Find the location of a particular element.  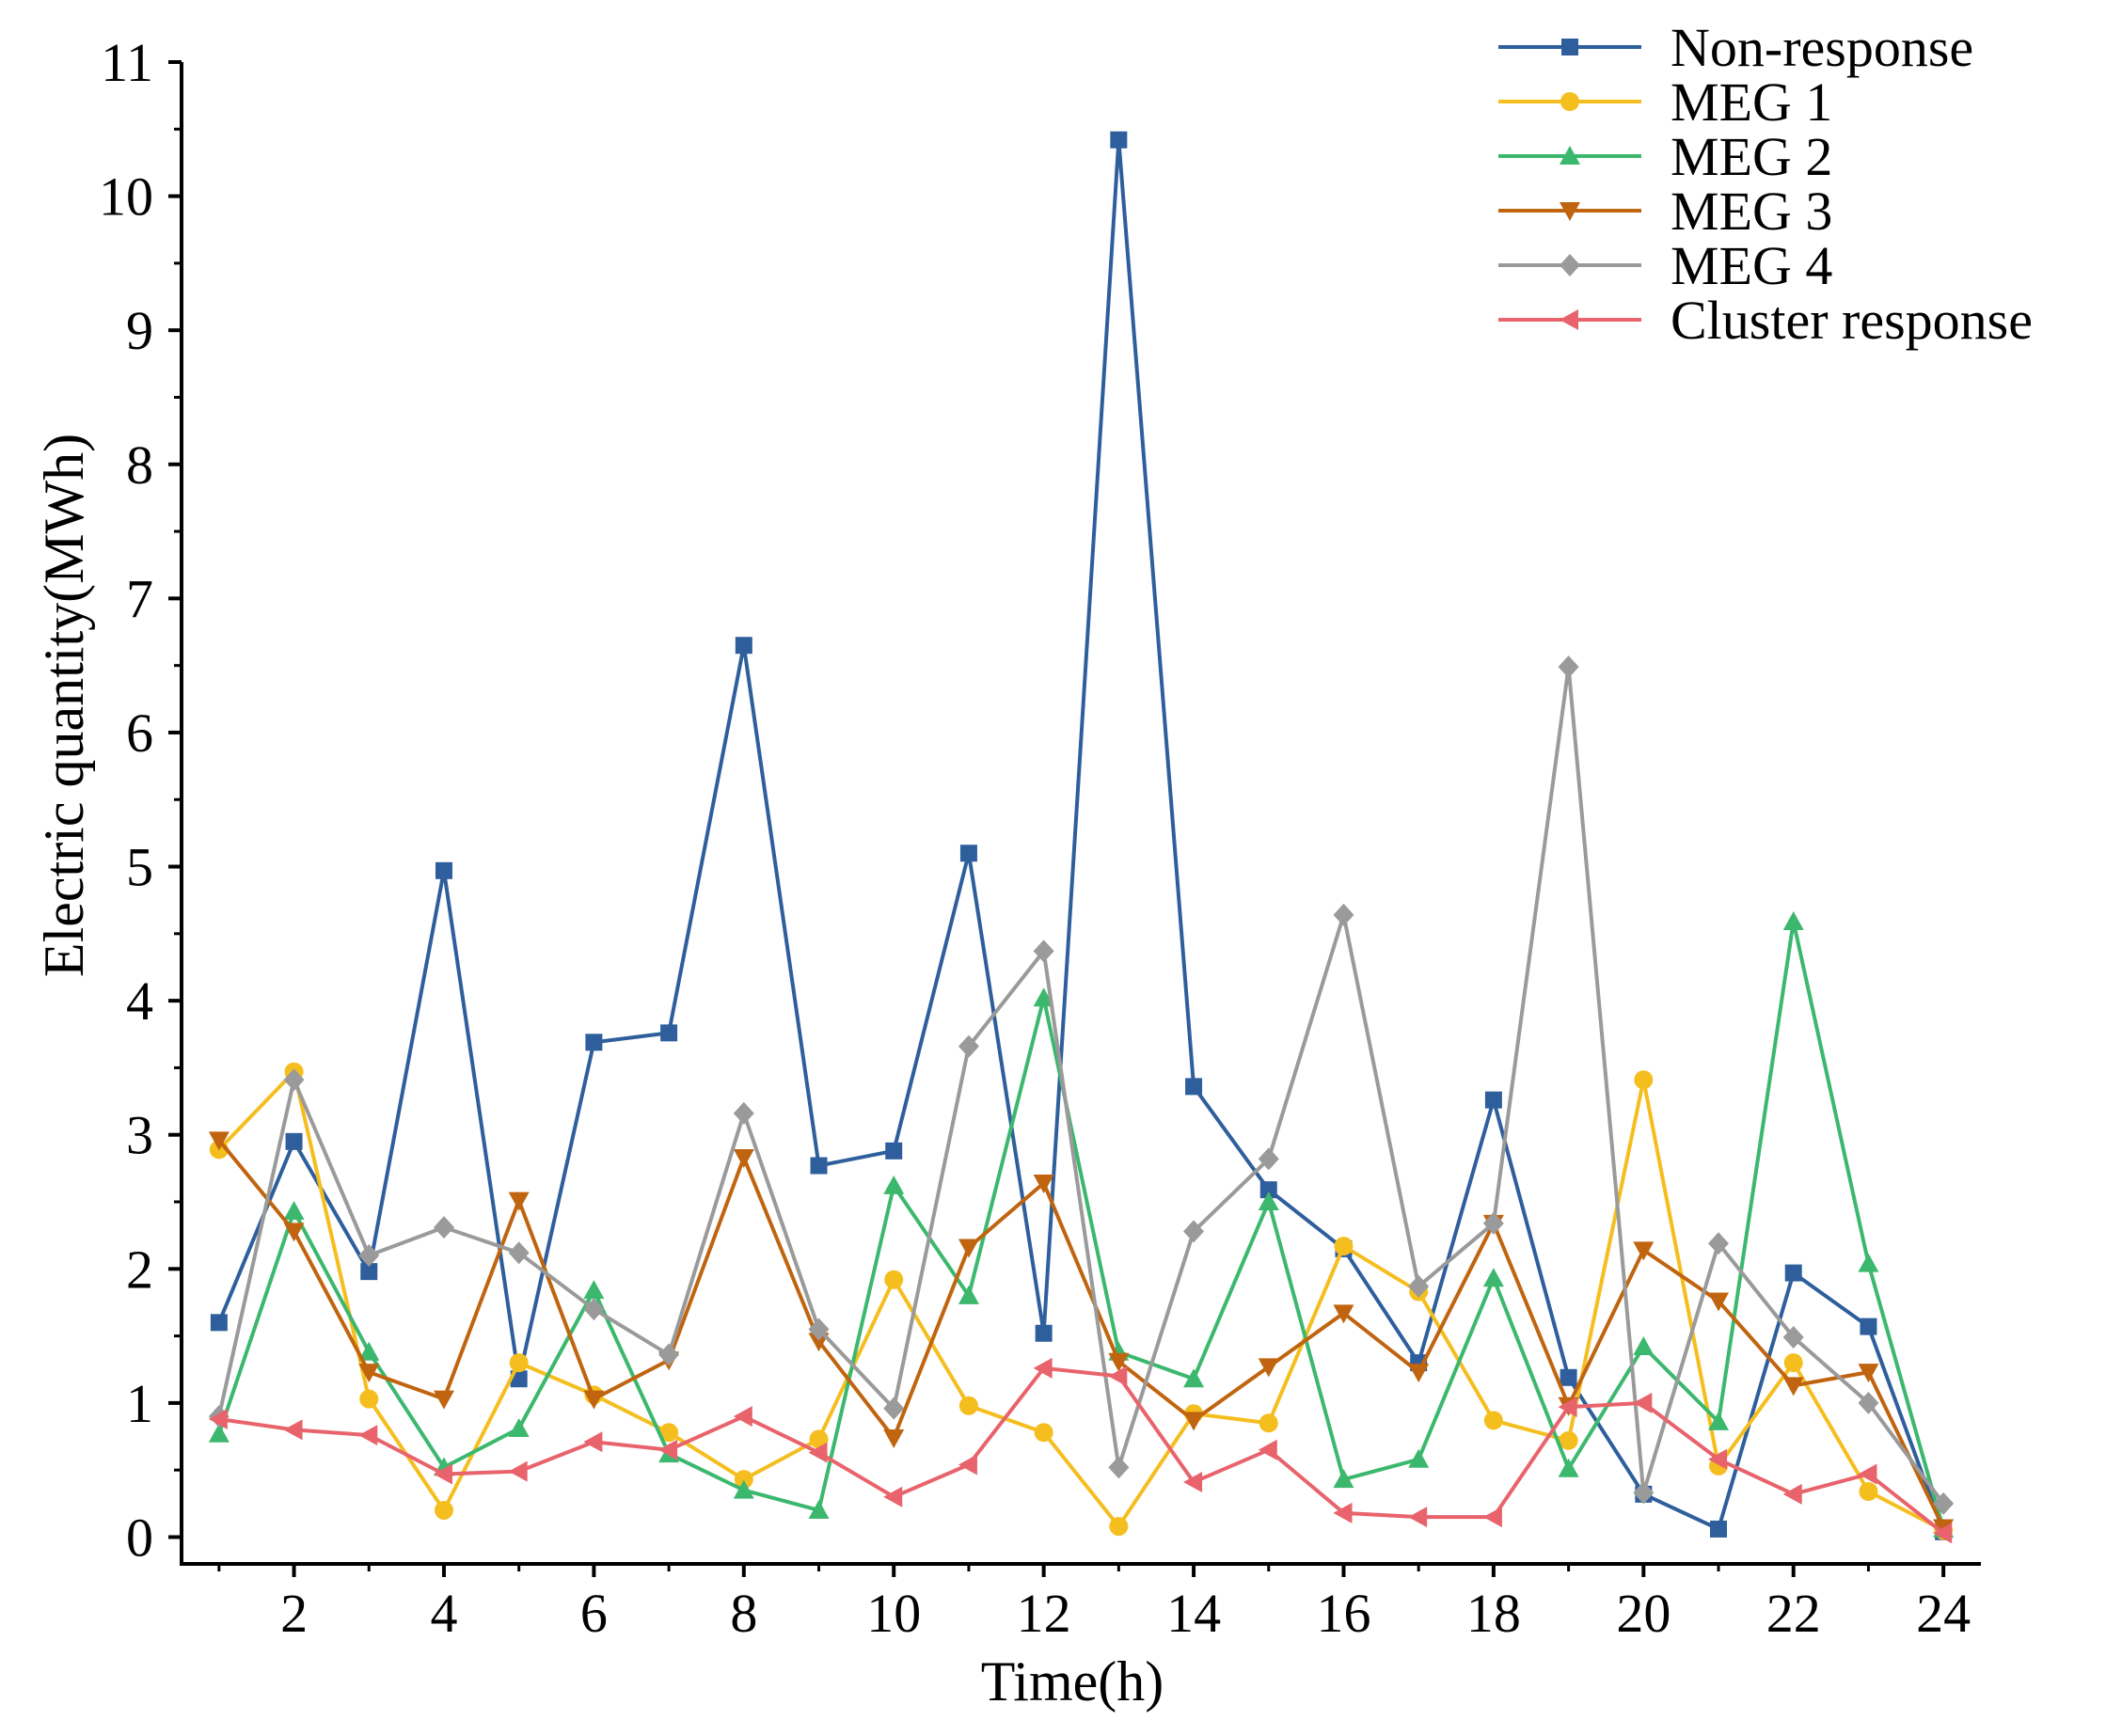

x-tick-label: 22 is located at coordinates (1793, 1613).